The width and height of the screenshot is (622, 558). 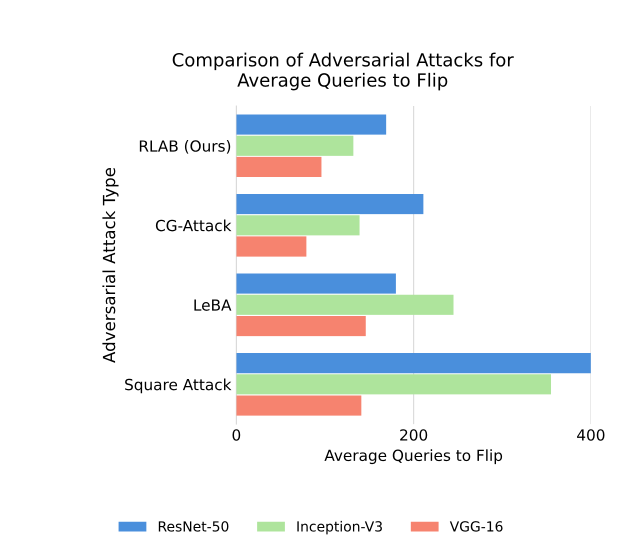 I want to click on legend-label: VGG-16, so click(x=476, y=526).